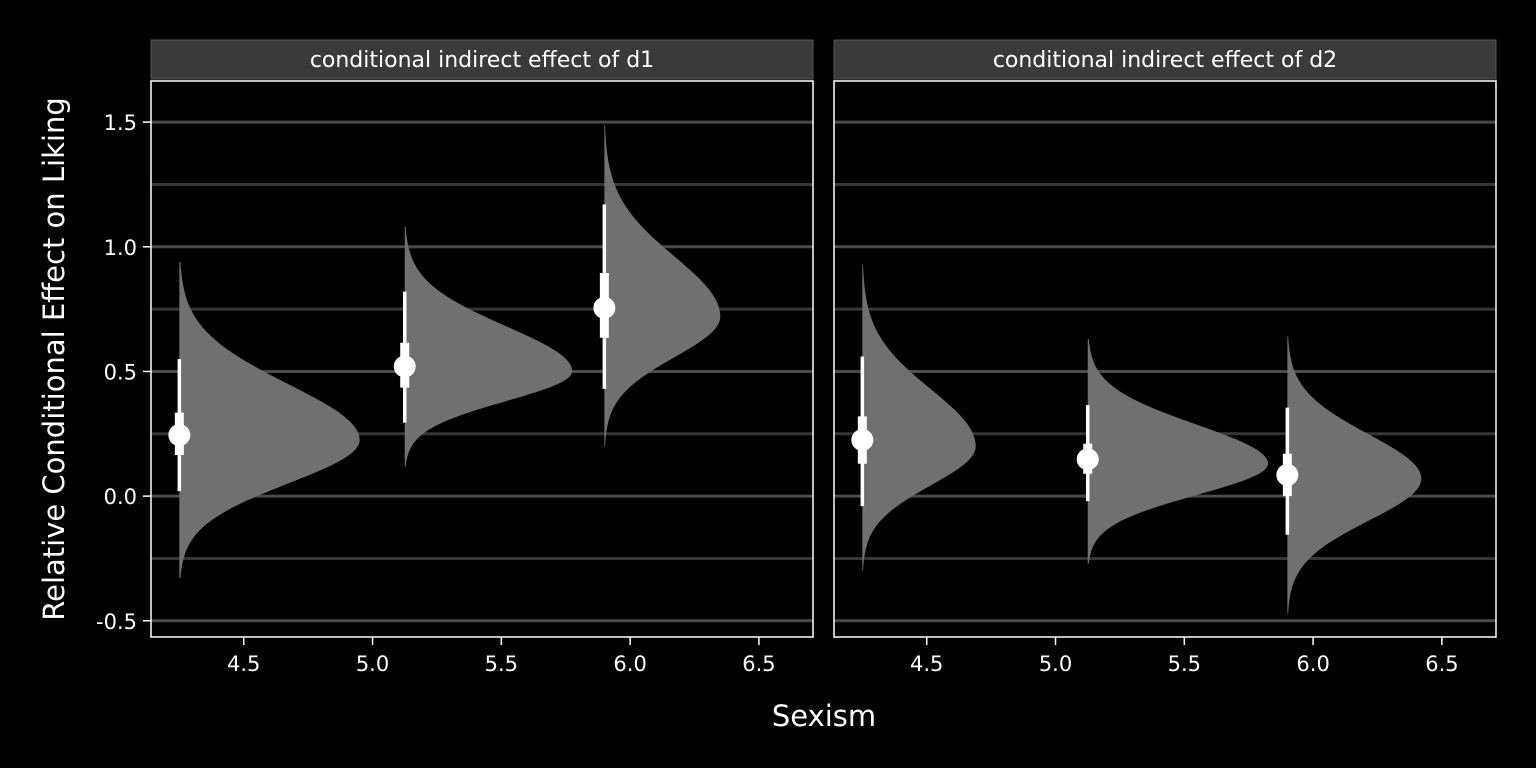 The width and height of the screenshot is (1536, 768). Describe the element at coordinates (54, 358) in the screenshot. I see `y-axis-title: Relative Conditional Effect on Liking` at that location.